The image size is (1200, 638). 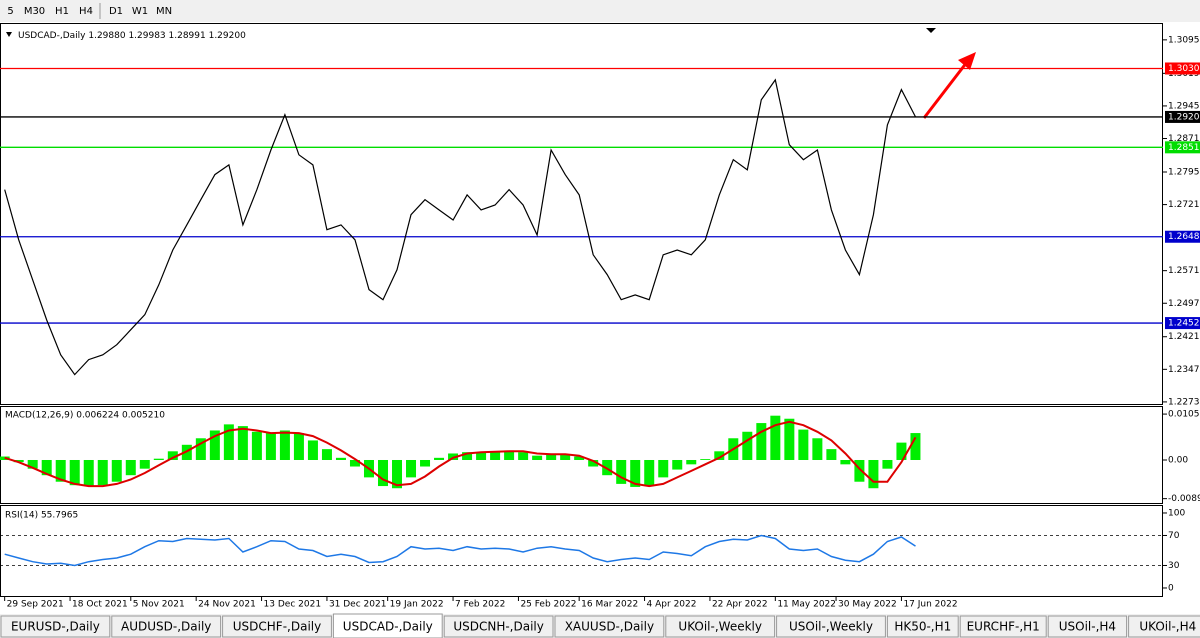 I want to click on tab-label: EURUSD-,Daily, so click(x=55, y=627).